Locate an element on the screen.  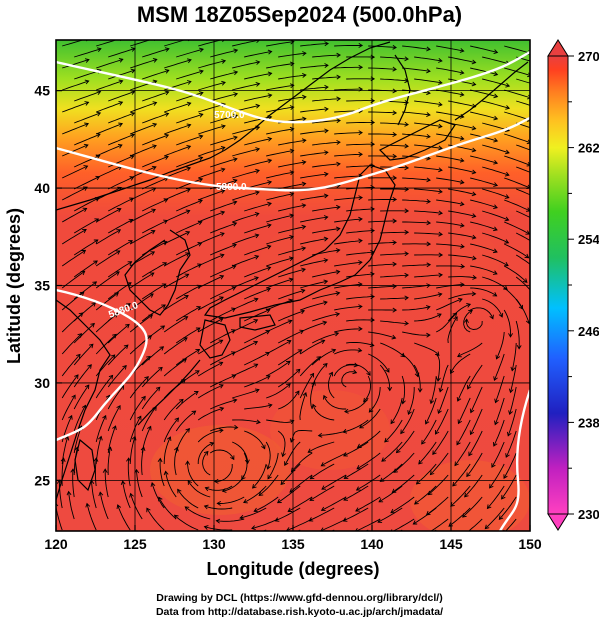
colorbar-tick-label: 246 is located at coordinates (588, 331).